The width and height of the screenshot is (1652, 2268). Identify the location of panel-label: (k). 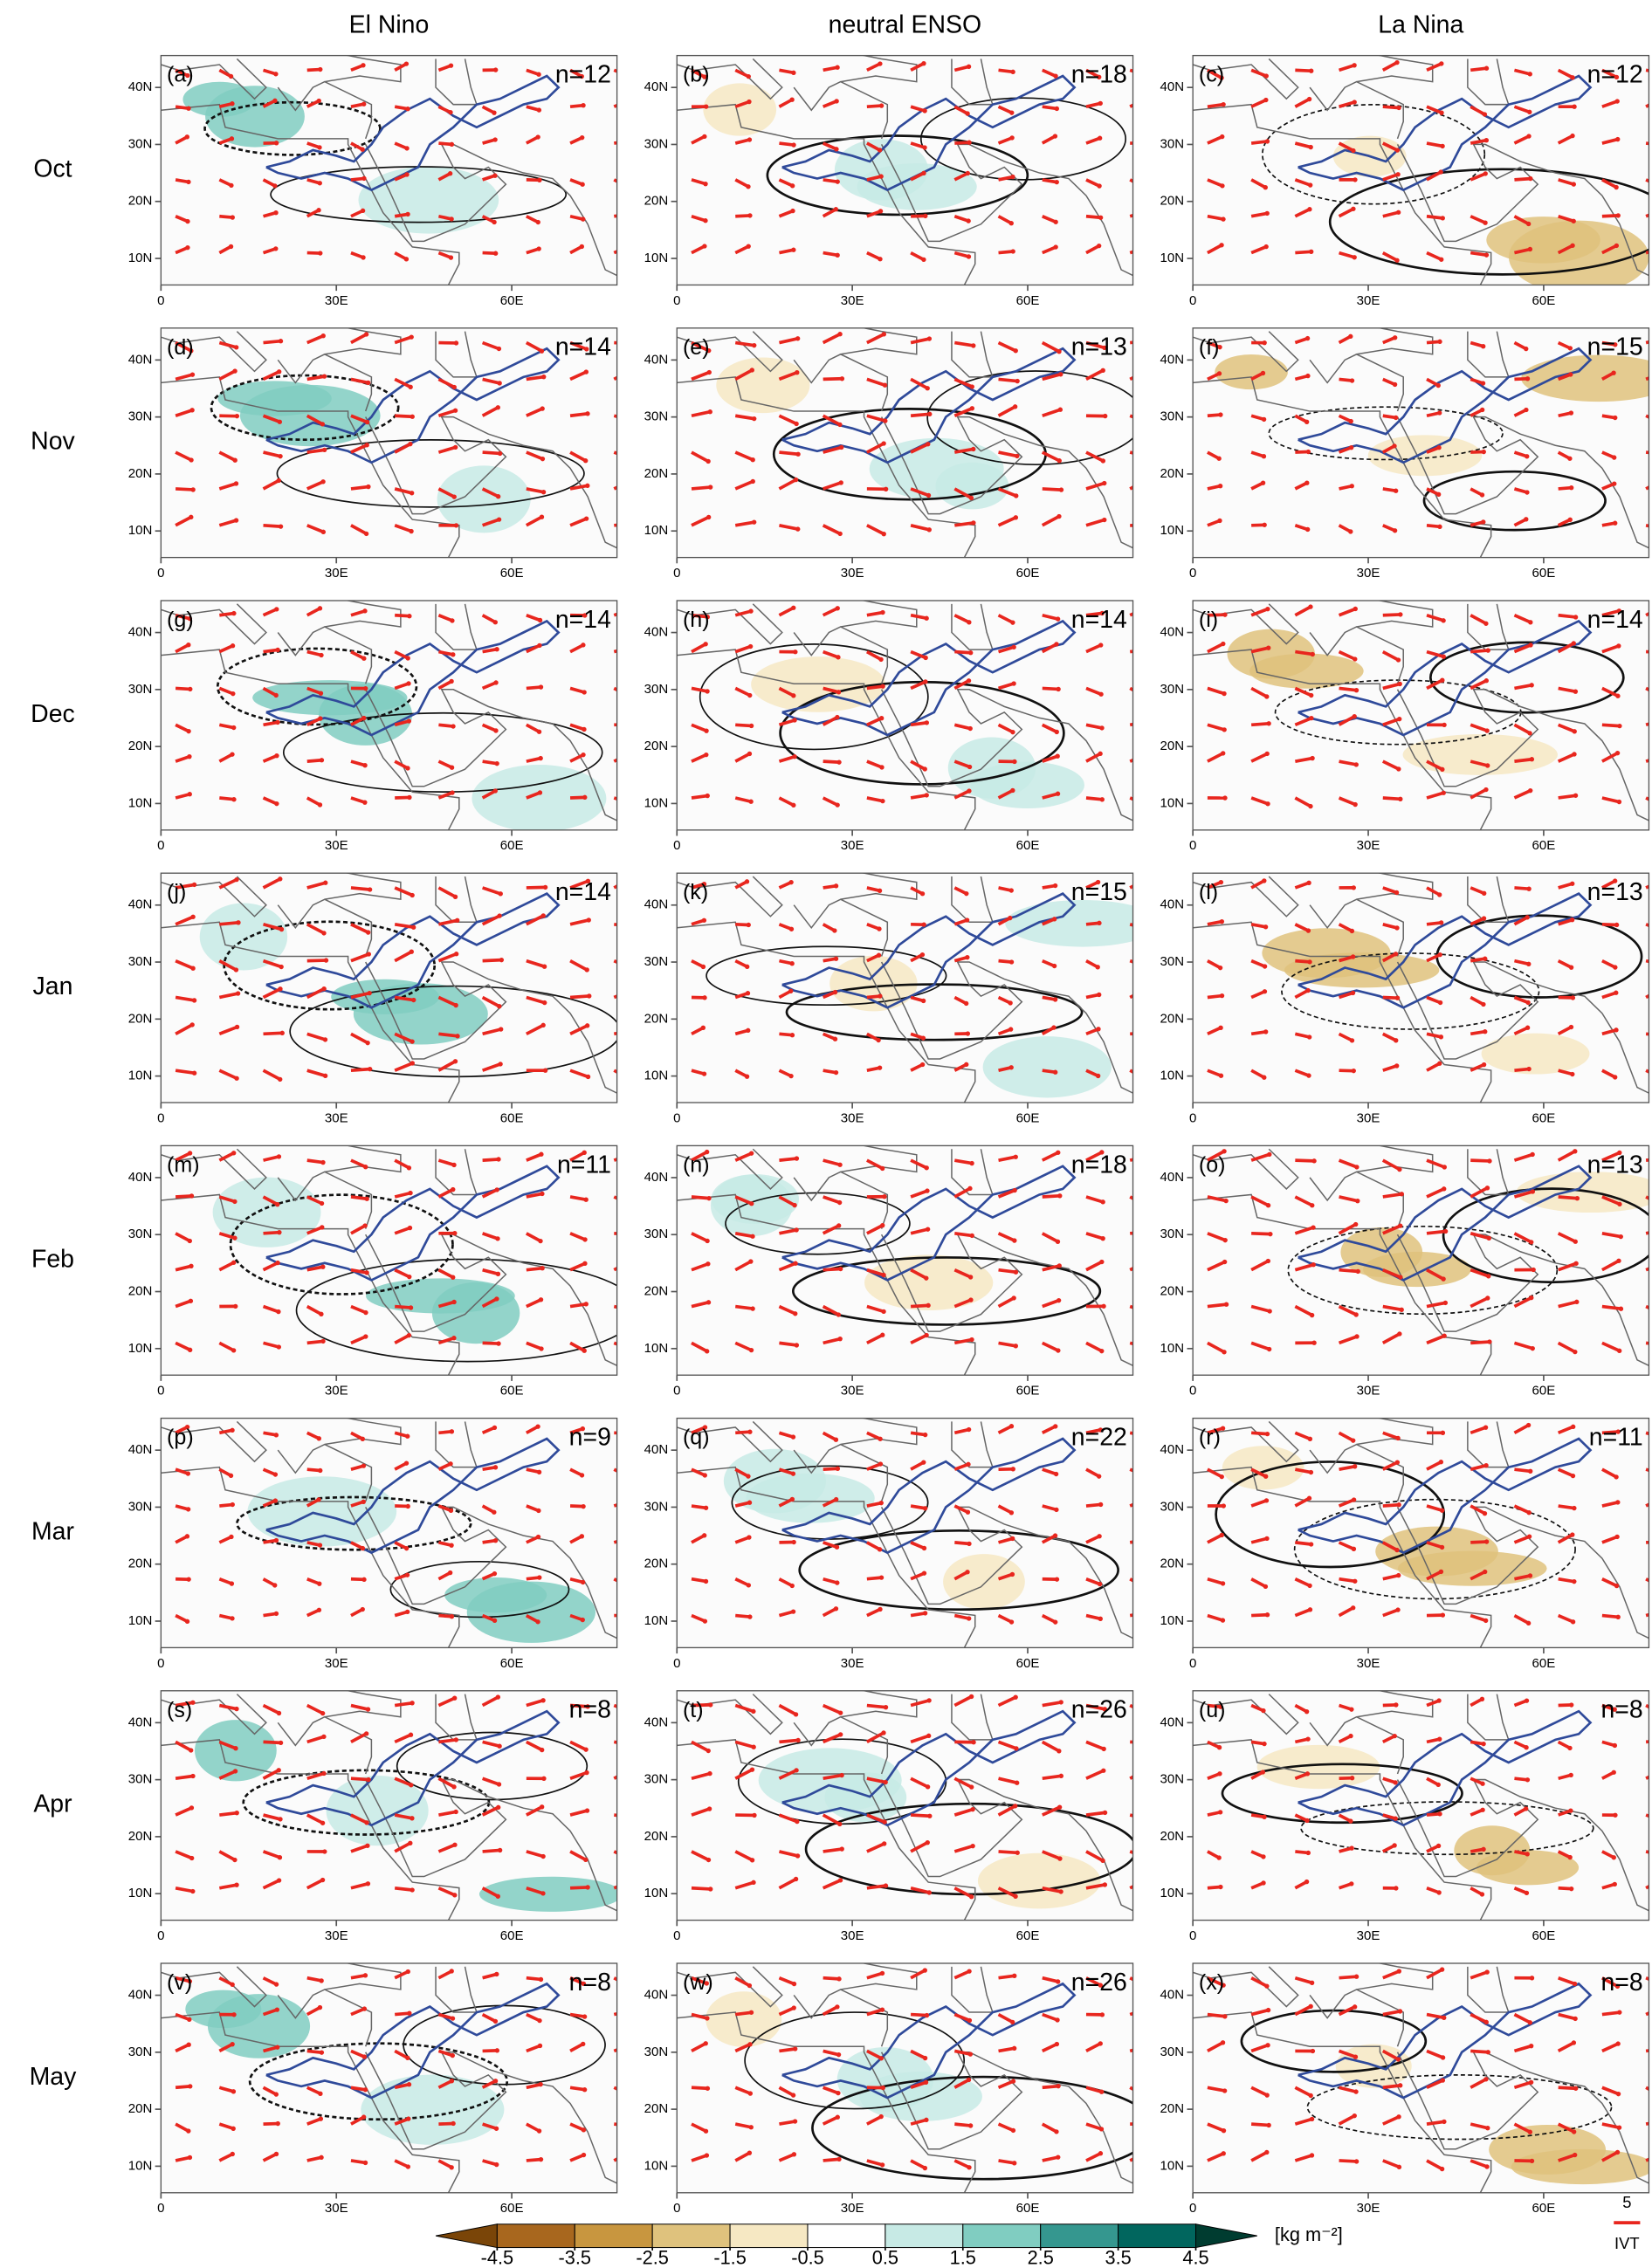
(695, 892).